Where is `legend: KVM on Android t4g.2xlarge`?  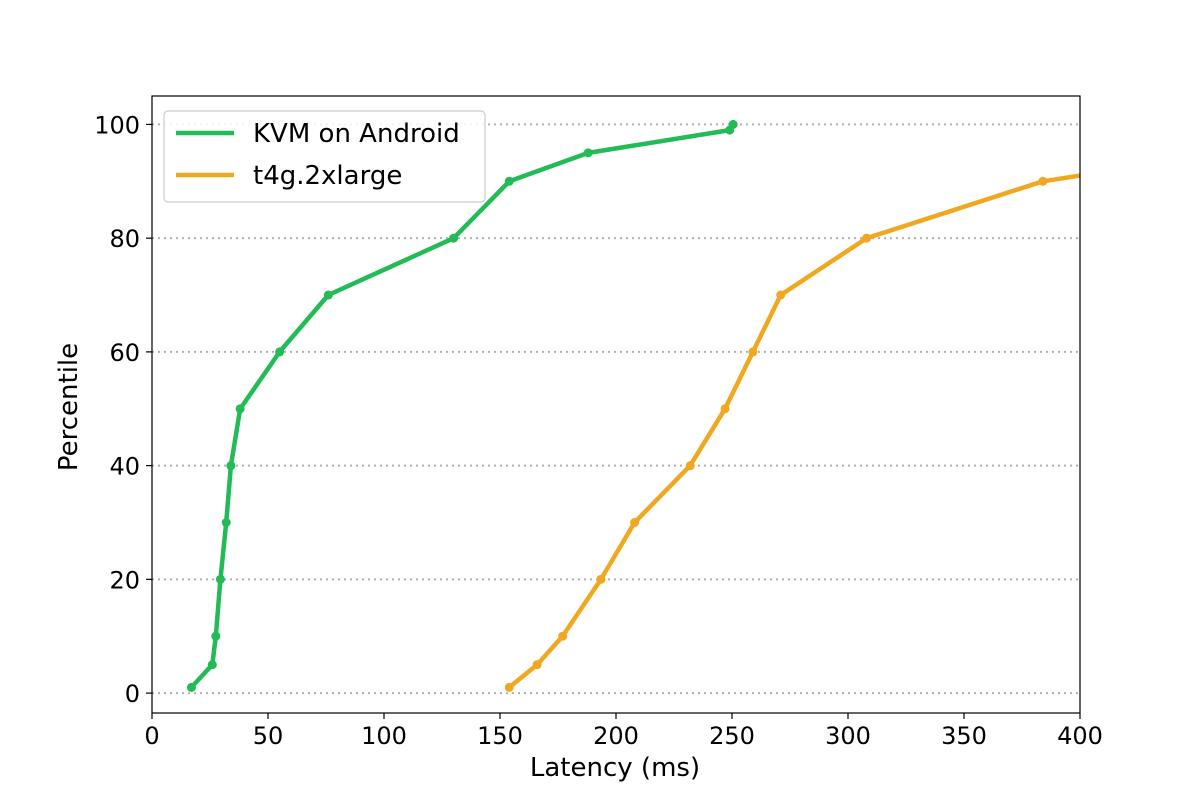
legend: KVM on Android t4g.2xlarge is located at coordinates (324, 156).